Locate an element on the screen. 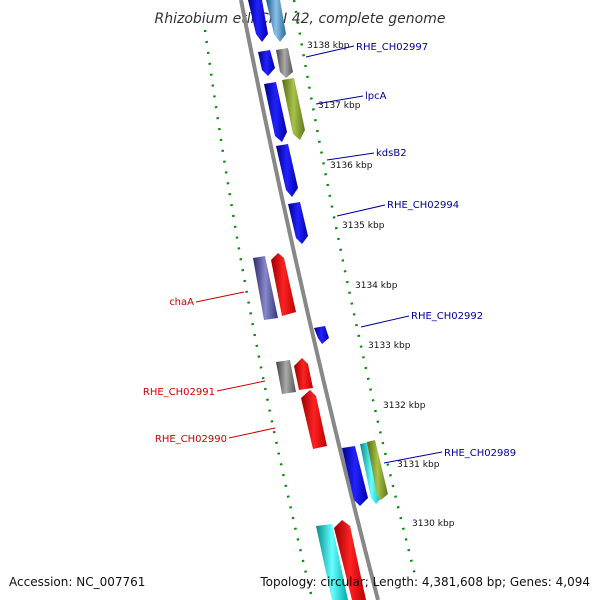 Image resolution: width=600 pixels, height=600 pixels. map-title: Rhizobium etli CFN 42, complete genome is located at coordinates (300, 19).